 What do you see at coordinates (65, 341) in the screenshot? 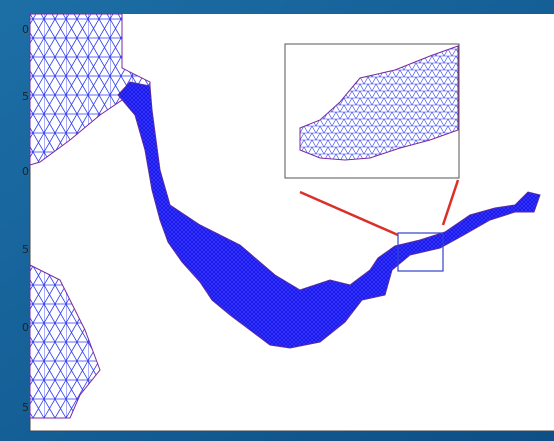
I see `mesh-lower-left` at bounding box center [65, 341].